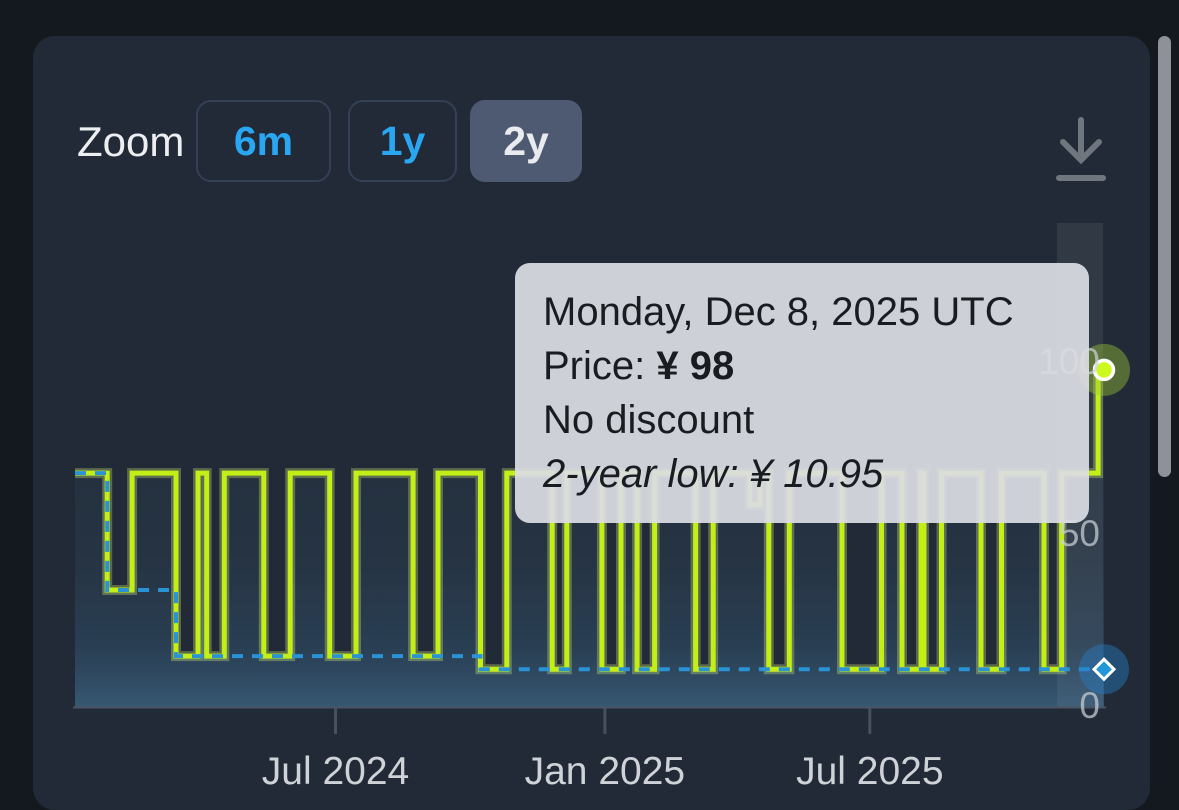 Image resolution: width=1179 pixels, height=810 pixels. I want to click on y-axis-label: 0, so click(1089, 705).